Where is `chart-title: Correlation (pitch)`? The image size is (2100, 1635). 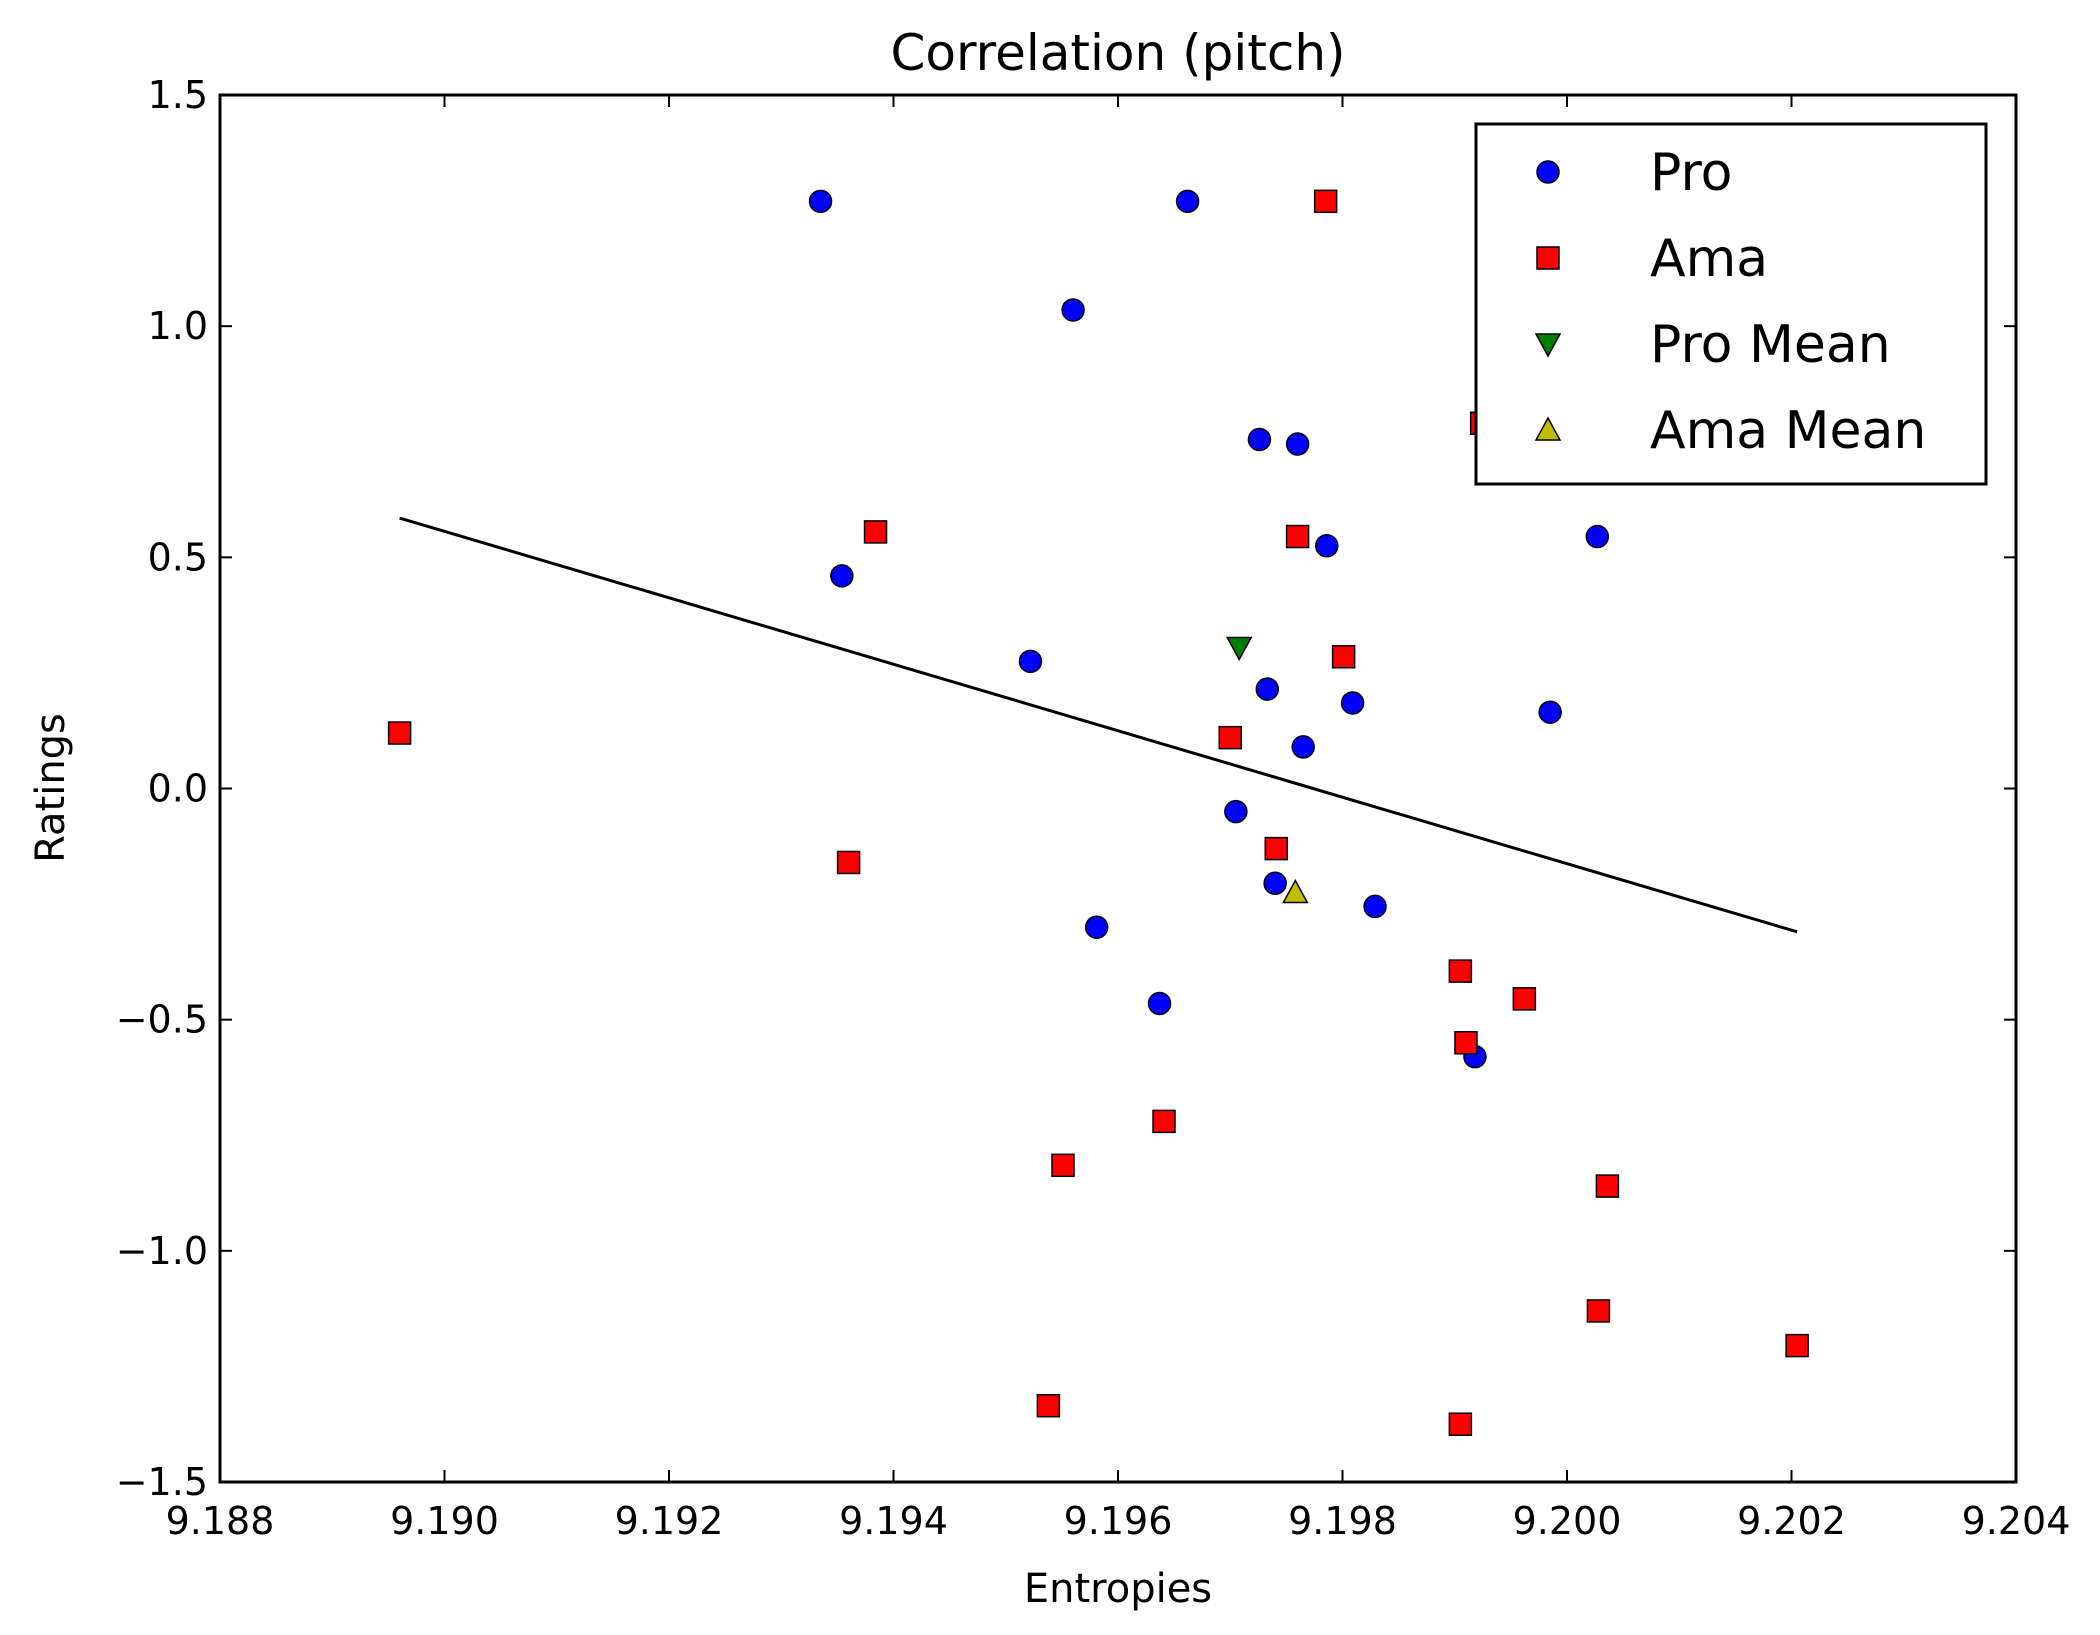 chart-title: Correlation (pitch) is located at coordinates (1117, 53).